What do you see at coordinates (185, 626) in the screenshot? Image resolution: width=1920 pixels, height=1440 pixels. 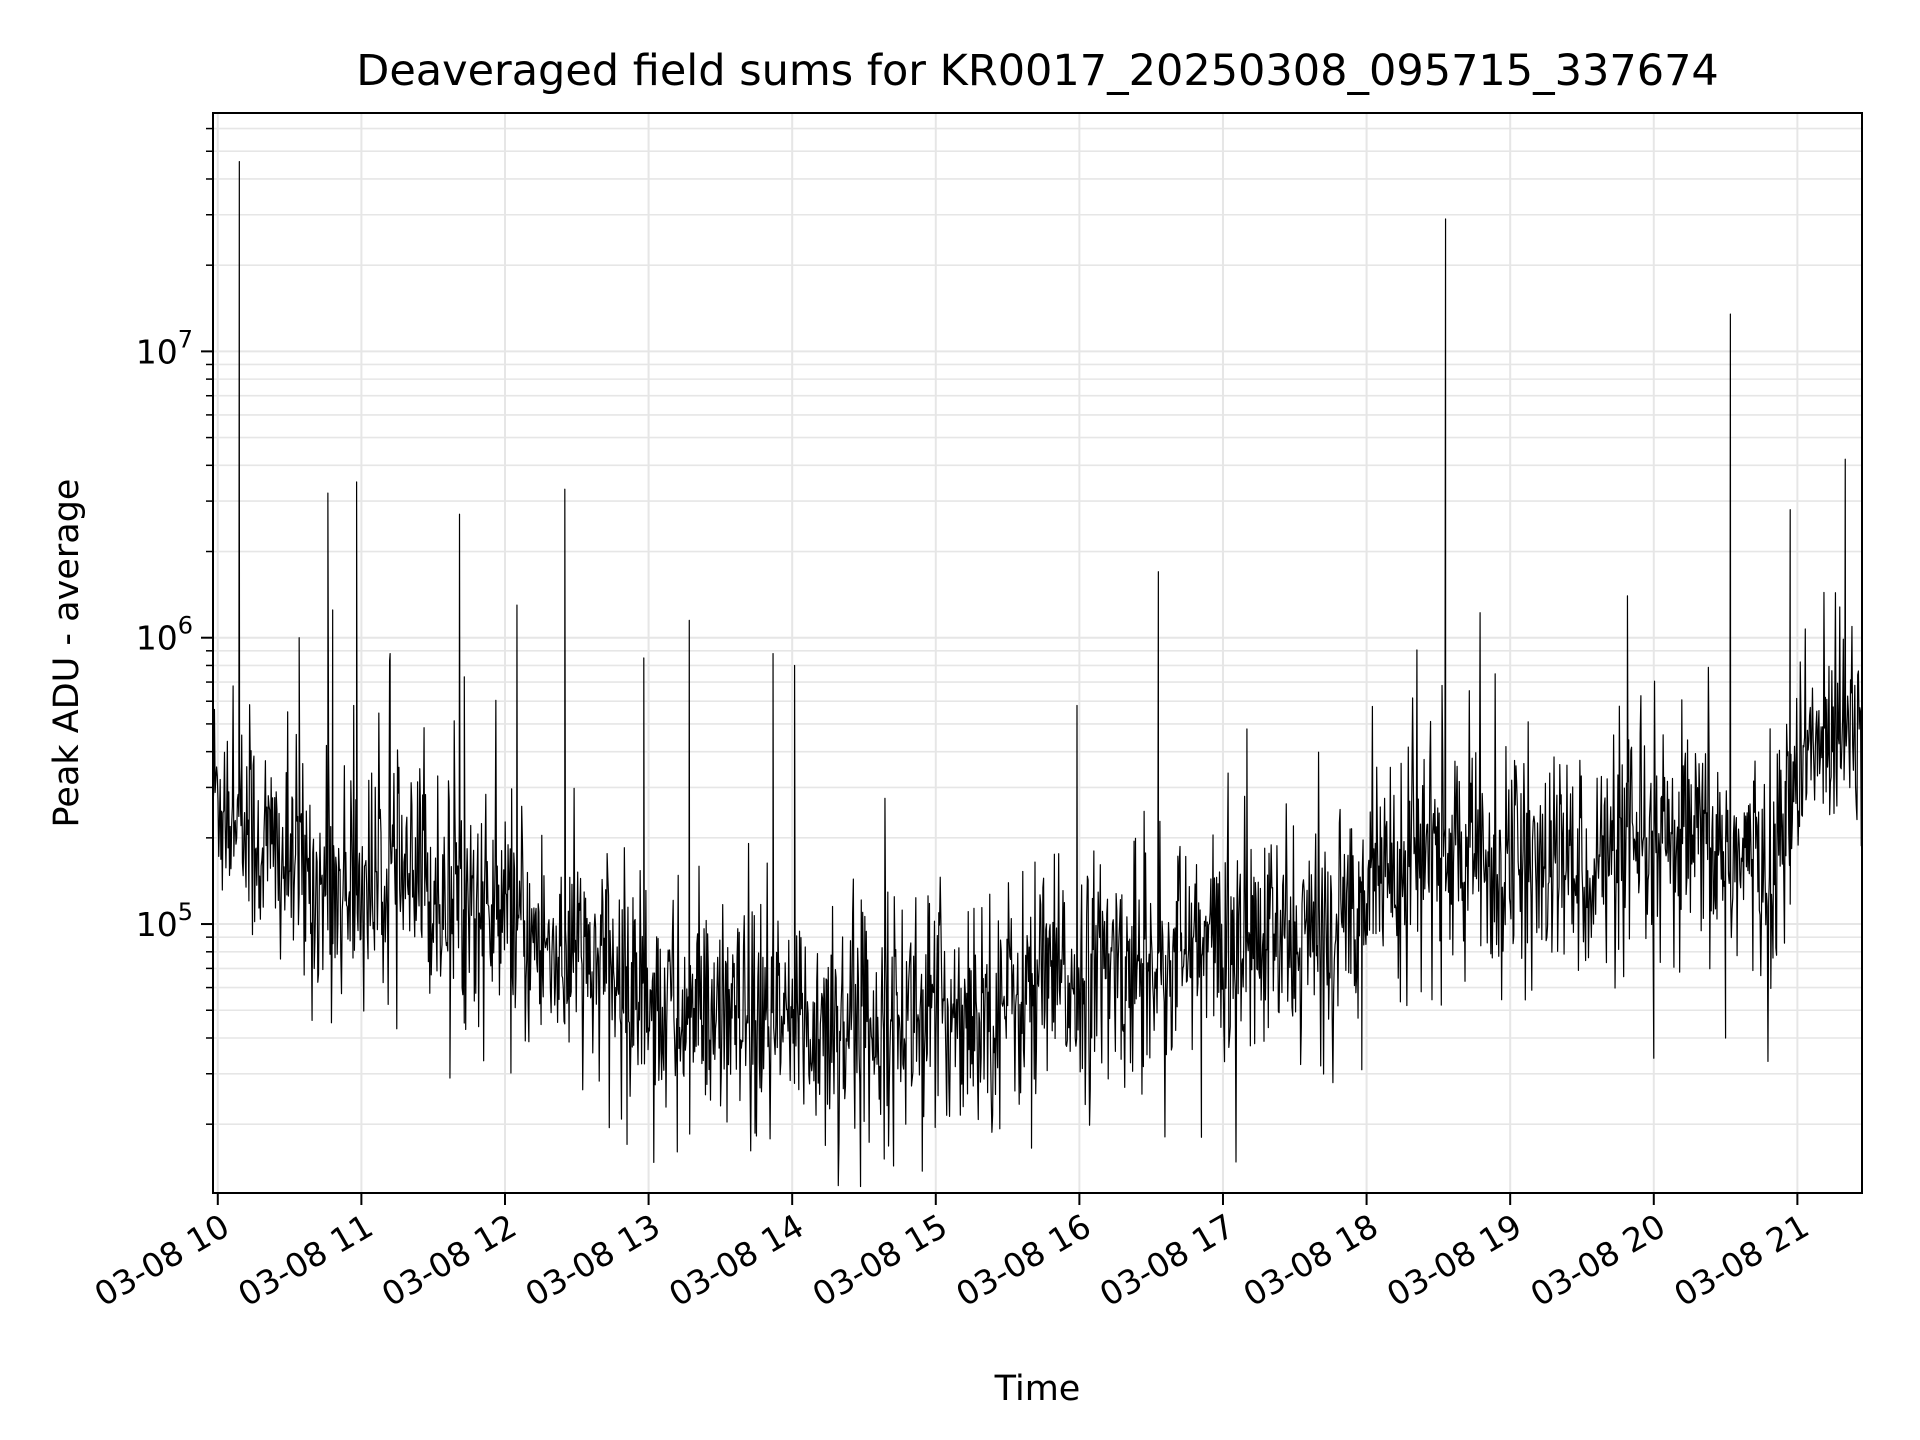 I see `y-tick-label-exponent: 6` at bounding box center [185, 626].